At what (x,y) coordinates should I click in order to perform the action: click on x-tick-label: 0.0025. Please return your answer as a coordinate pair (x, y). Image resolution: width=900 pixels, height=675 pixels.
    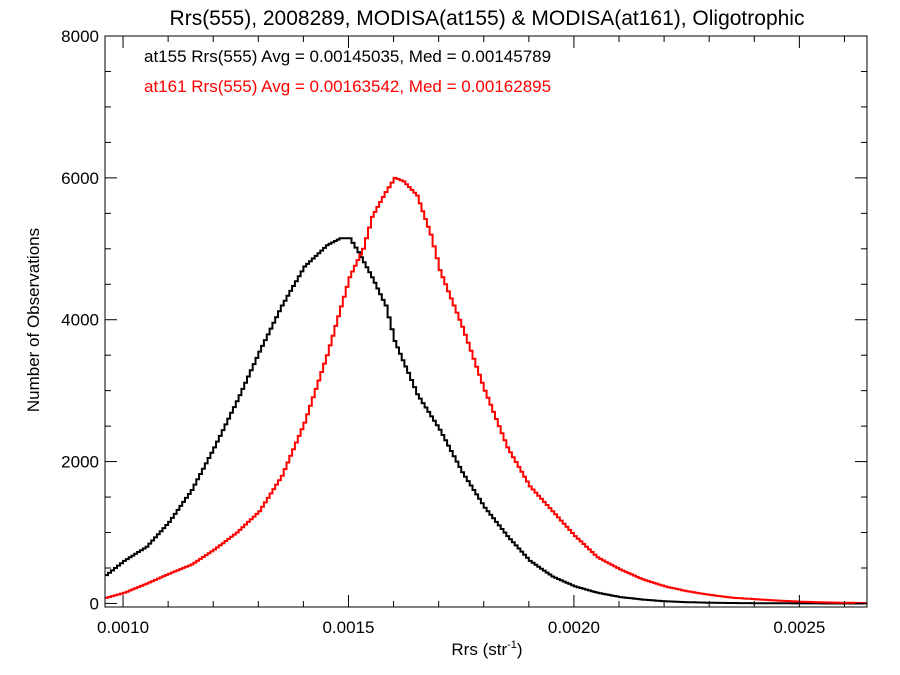
    Looking at the image, I should click on (799, 627).